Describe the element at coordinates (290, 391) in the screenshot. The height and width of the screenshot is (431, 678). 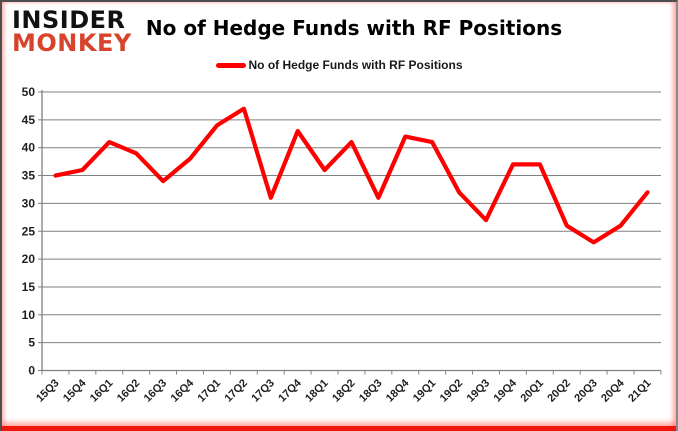
I see `x-category-label: 17Q4` at that location.